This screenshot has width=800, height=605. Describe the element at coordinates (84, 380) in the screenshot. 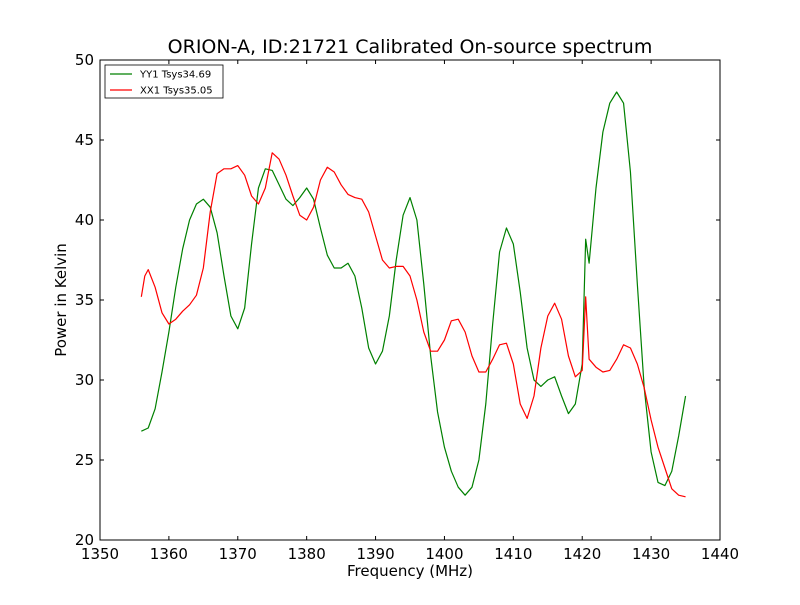

I see `y-tick-label: 30` at that location.